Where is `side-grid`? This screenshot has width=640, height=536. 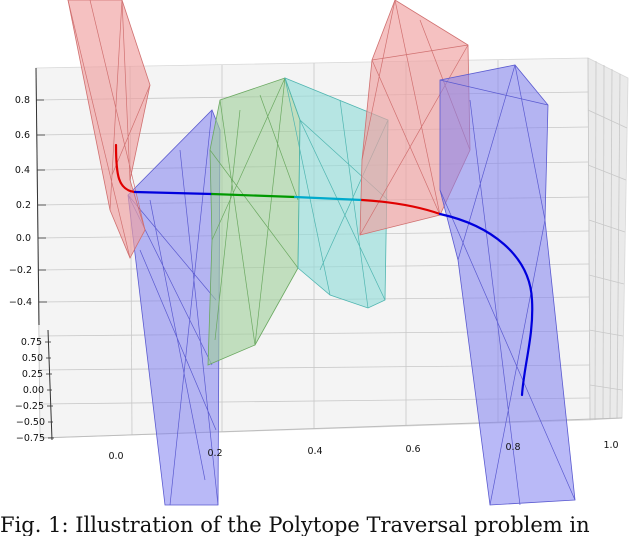 side-grid is located at coordinates (607, 240).